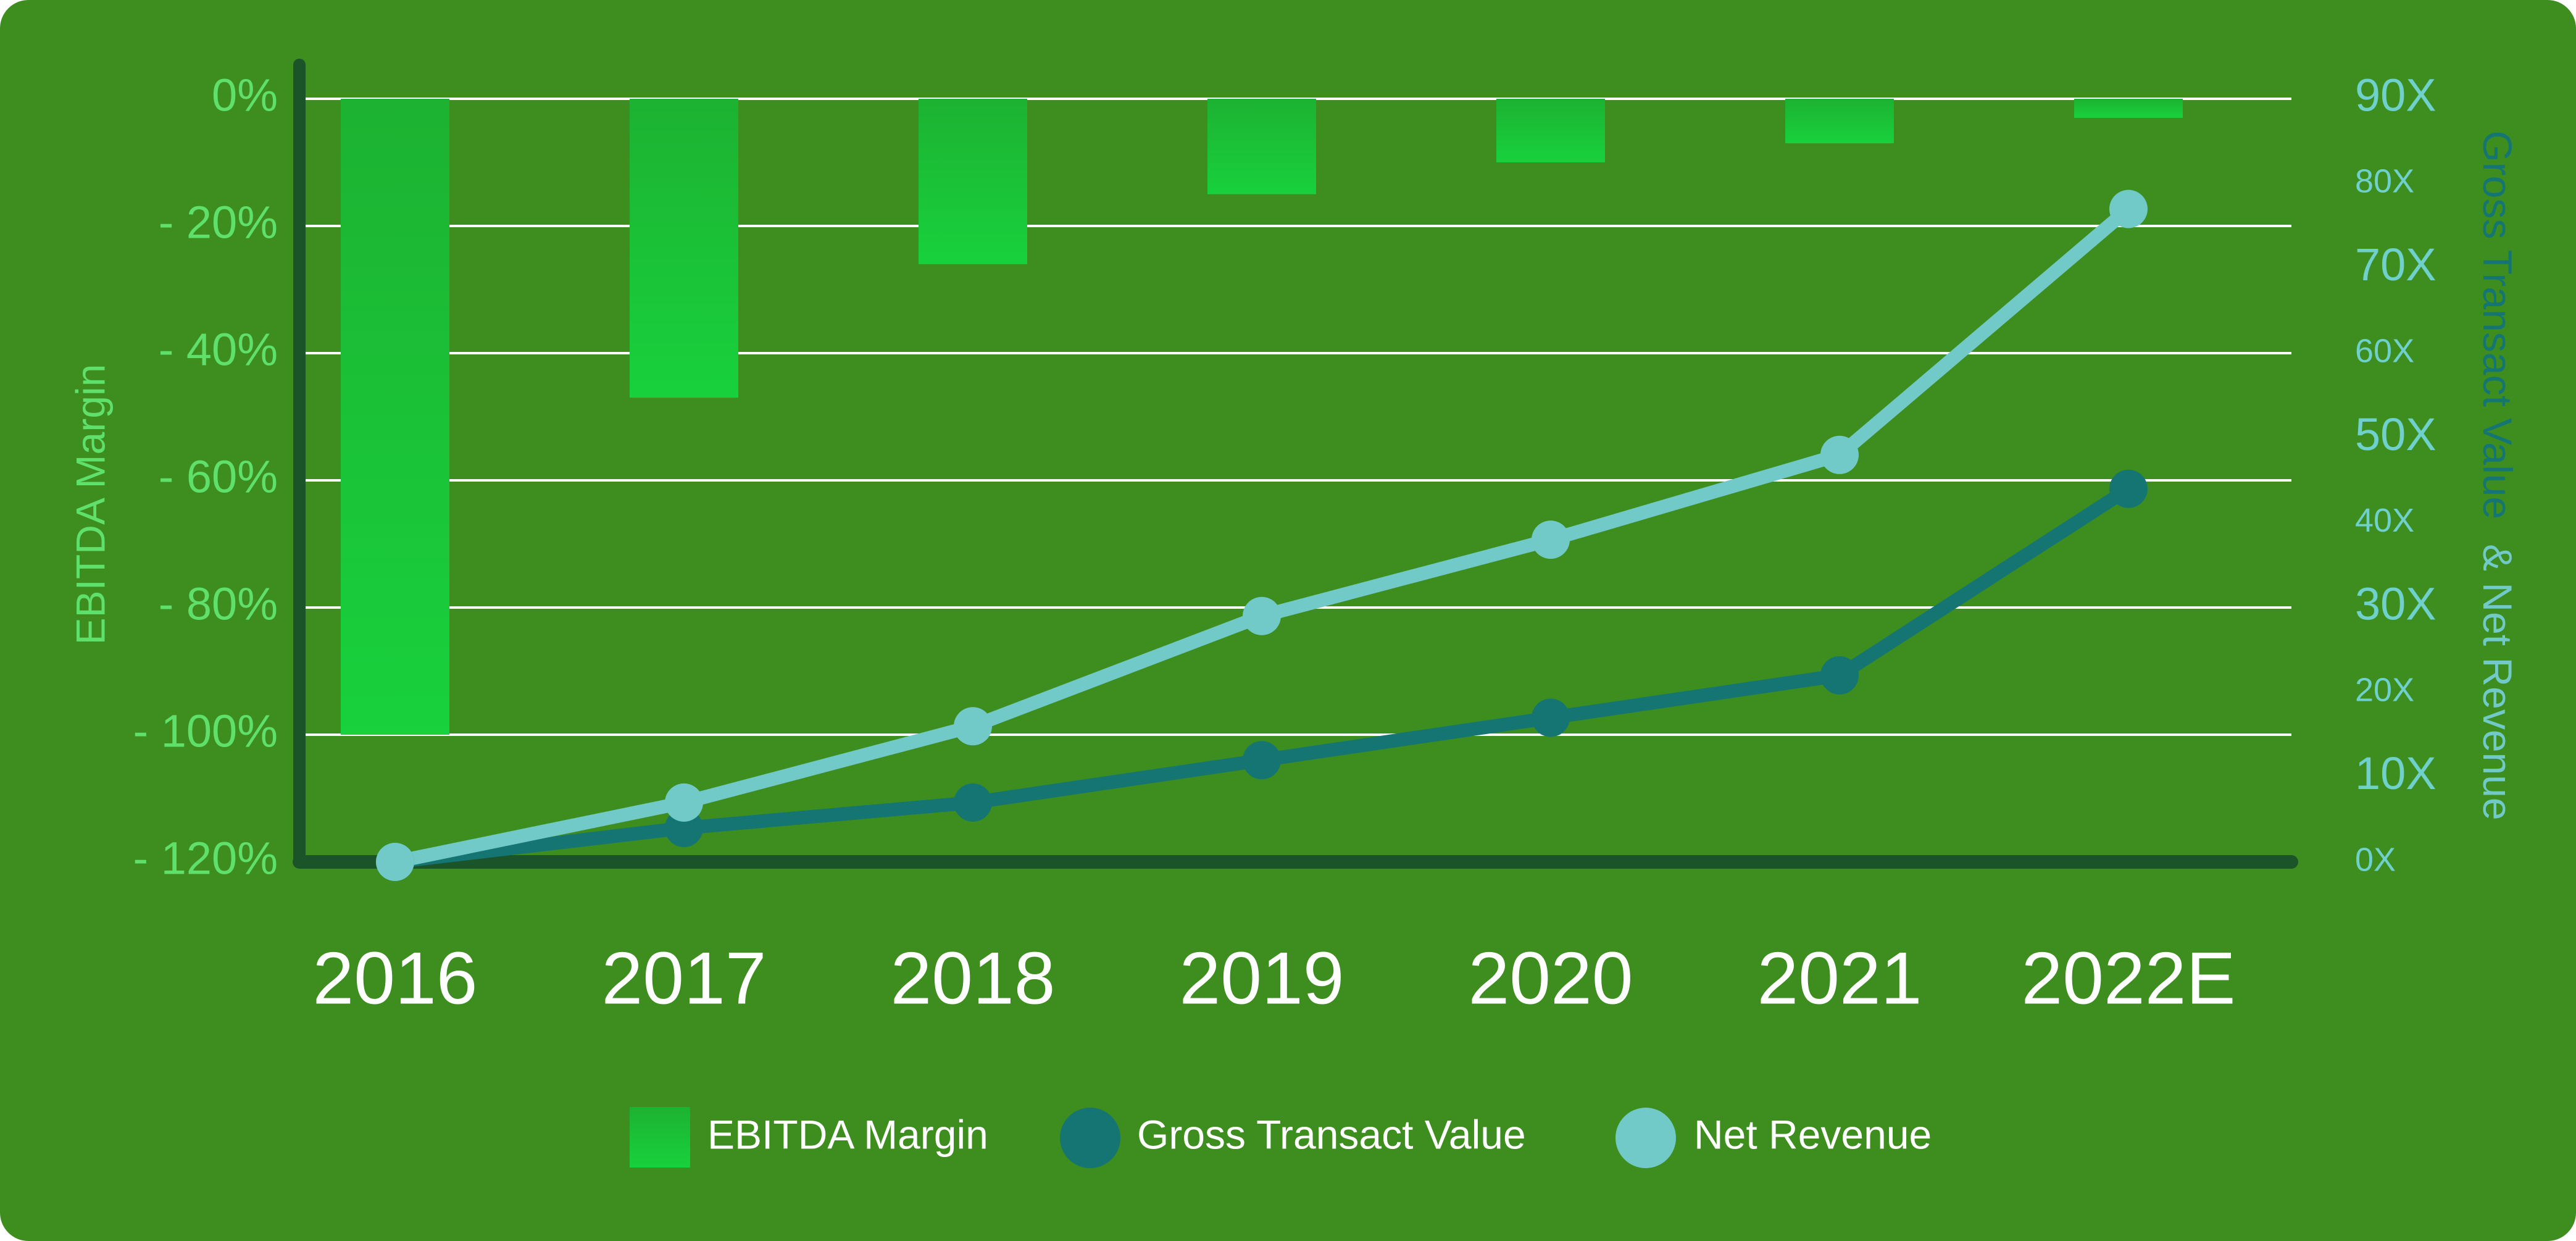  I want to click on net-revenue-point-2021, so click(1839, 454).